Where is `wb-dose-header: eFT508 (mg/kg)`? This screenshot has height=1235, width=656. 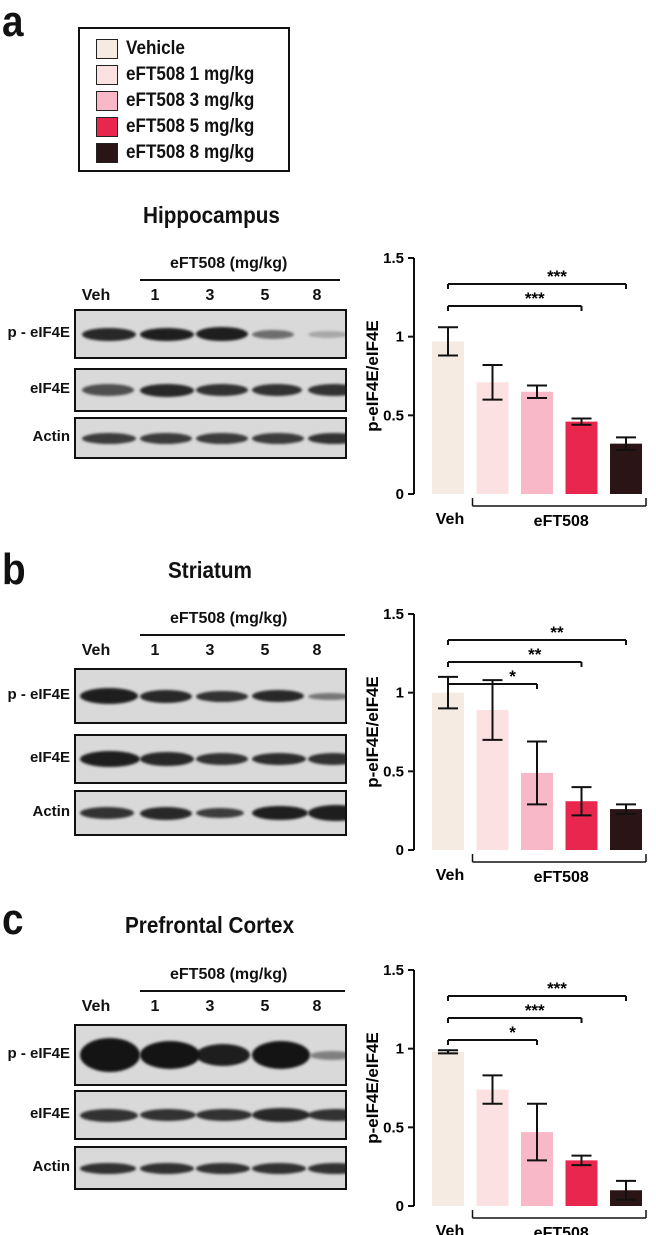 wb-dose-header: eFT508 (mg/kg) is located at coordinates (229, 974).